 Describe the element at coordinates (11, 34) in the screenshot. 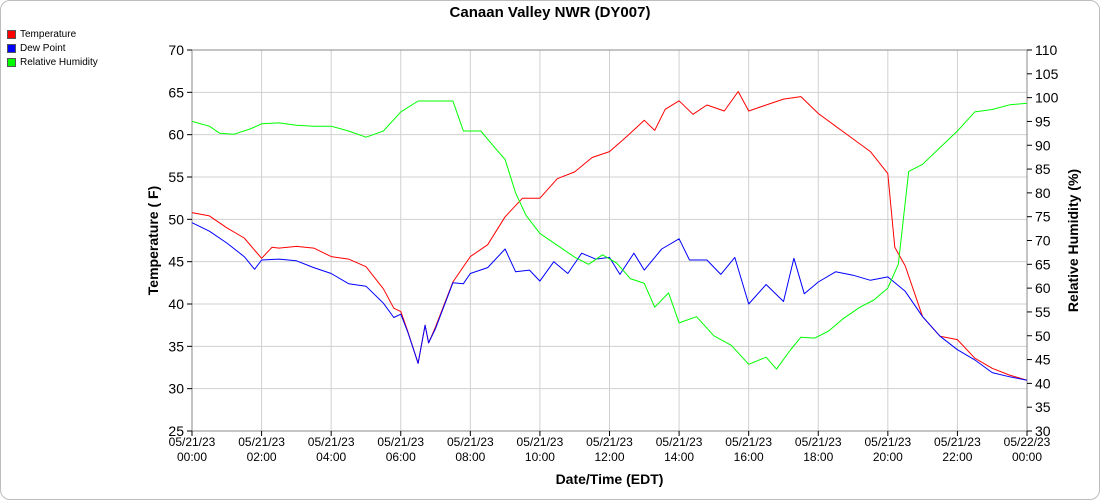

I see `legend-swatch-temperature` at that location.